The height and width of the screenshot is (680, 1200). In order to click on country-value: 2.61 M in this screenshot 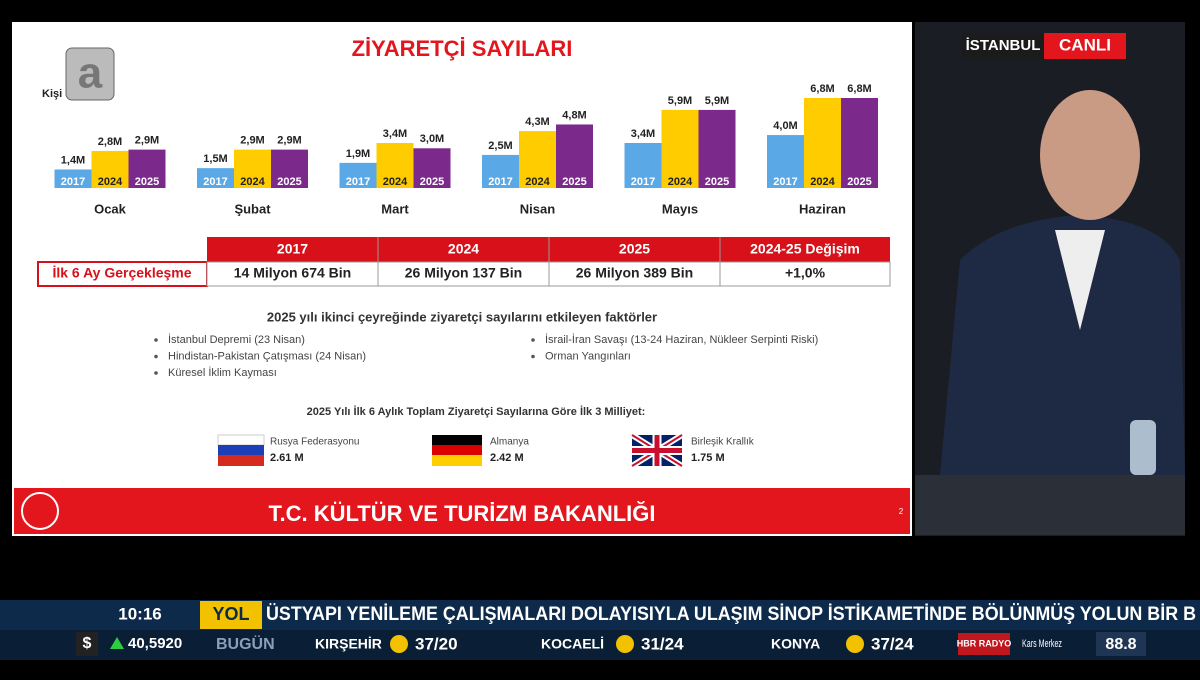, I will do `click(287, 458)`.